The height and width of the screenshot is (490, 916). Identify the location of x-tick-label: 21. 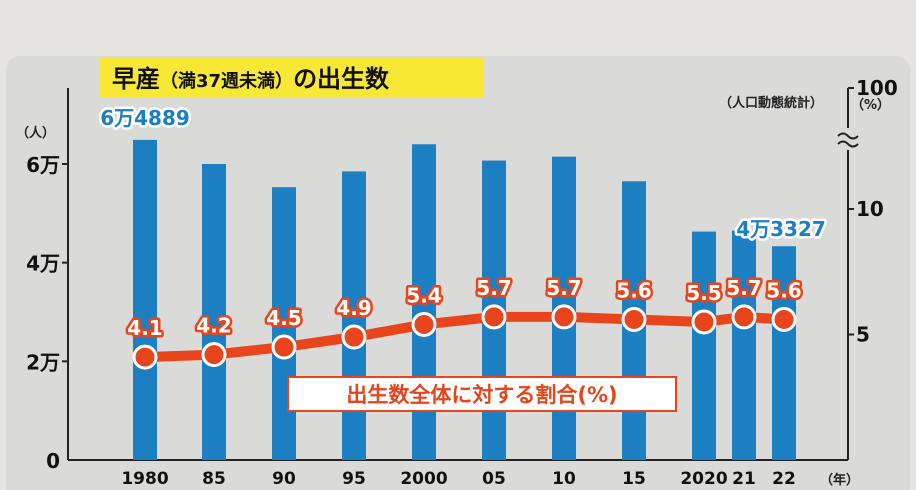
(744, 479).